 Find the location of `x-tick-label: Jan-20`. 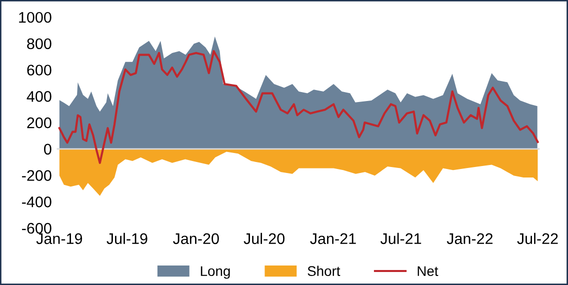

x-tick-label: Jan-20 is located at coordinates (196, 238).